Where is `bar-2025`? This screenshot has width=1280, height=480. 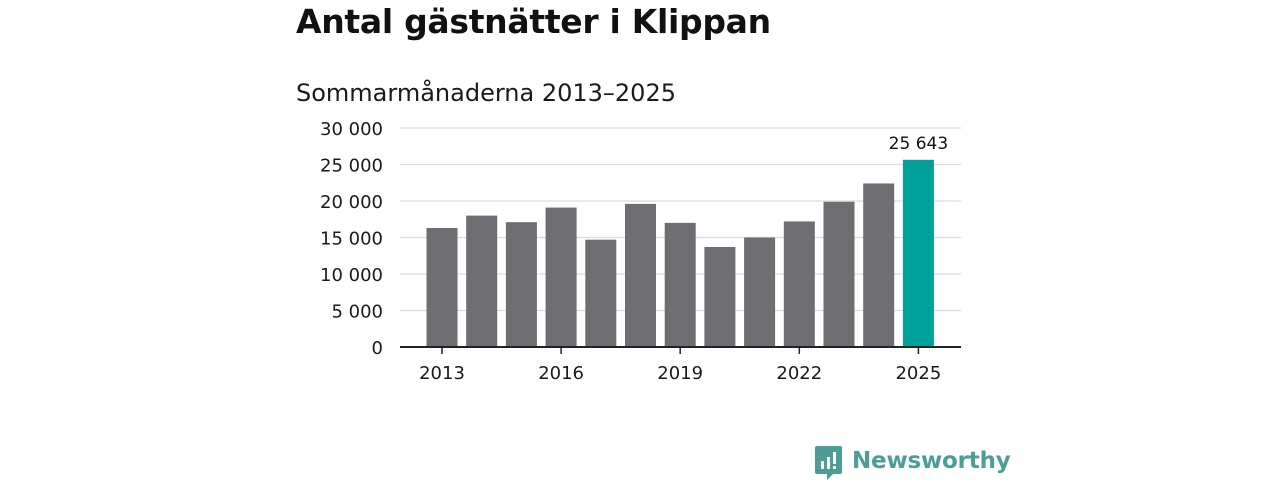 bar-2025 is located at coordinates (918, 253).